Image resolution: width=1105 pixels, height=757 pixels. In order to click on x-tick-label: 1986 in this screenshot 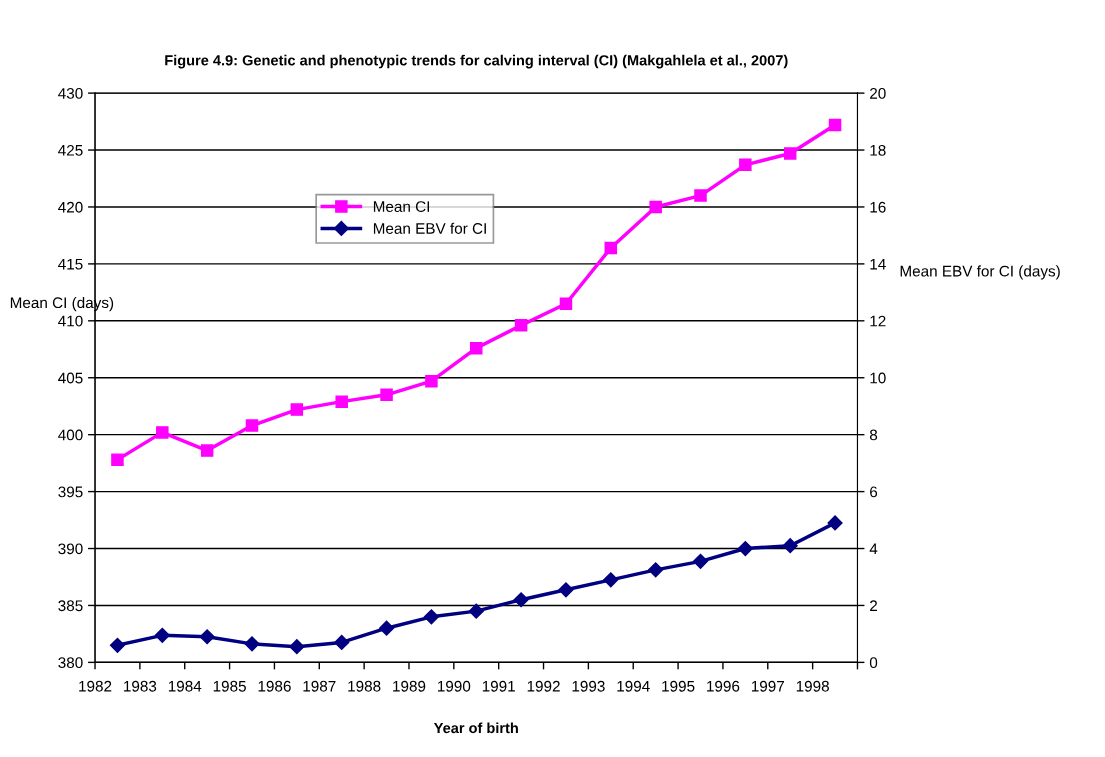, I will do `click(274, 686)`.